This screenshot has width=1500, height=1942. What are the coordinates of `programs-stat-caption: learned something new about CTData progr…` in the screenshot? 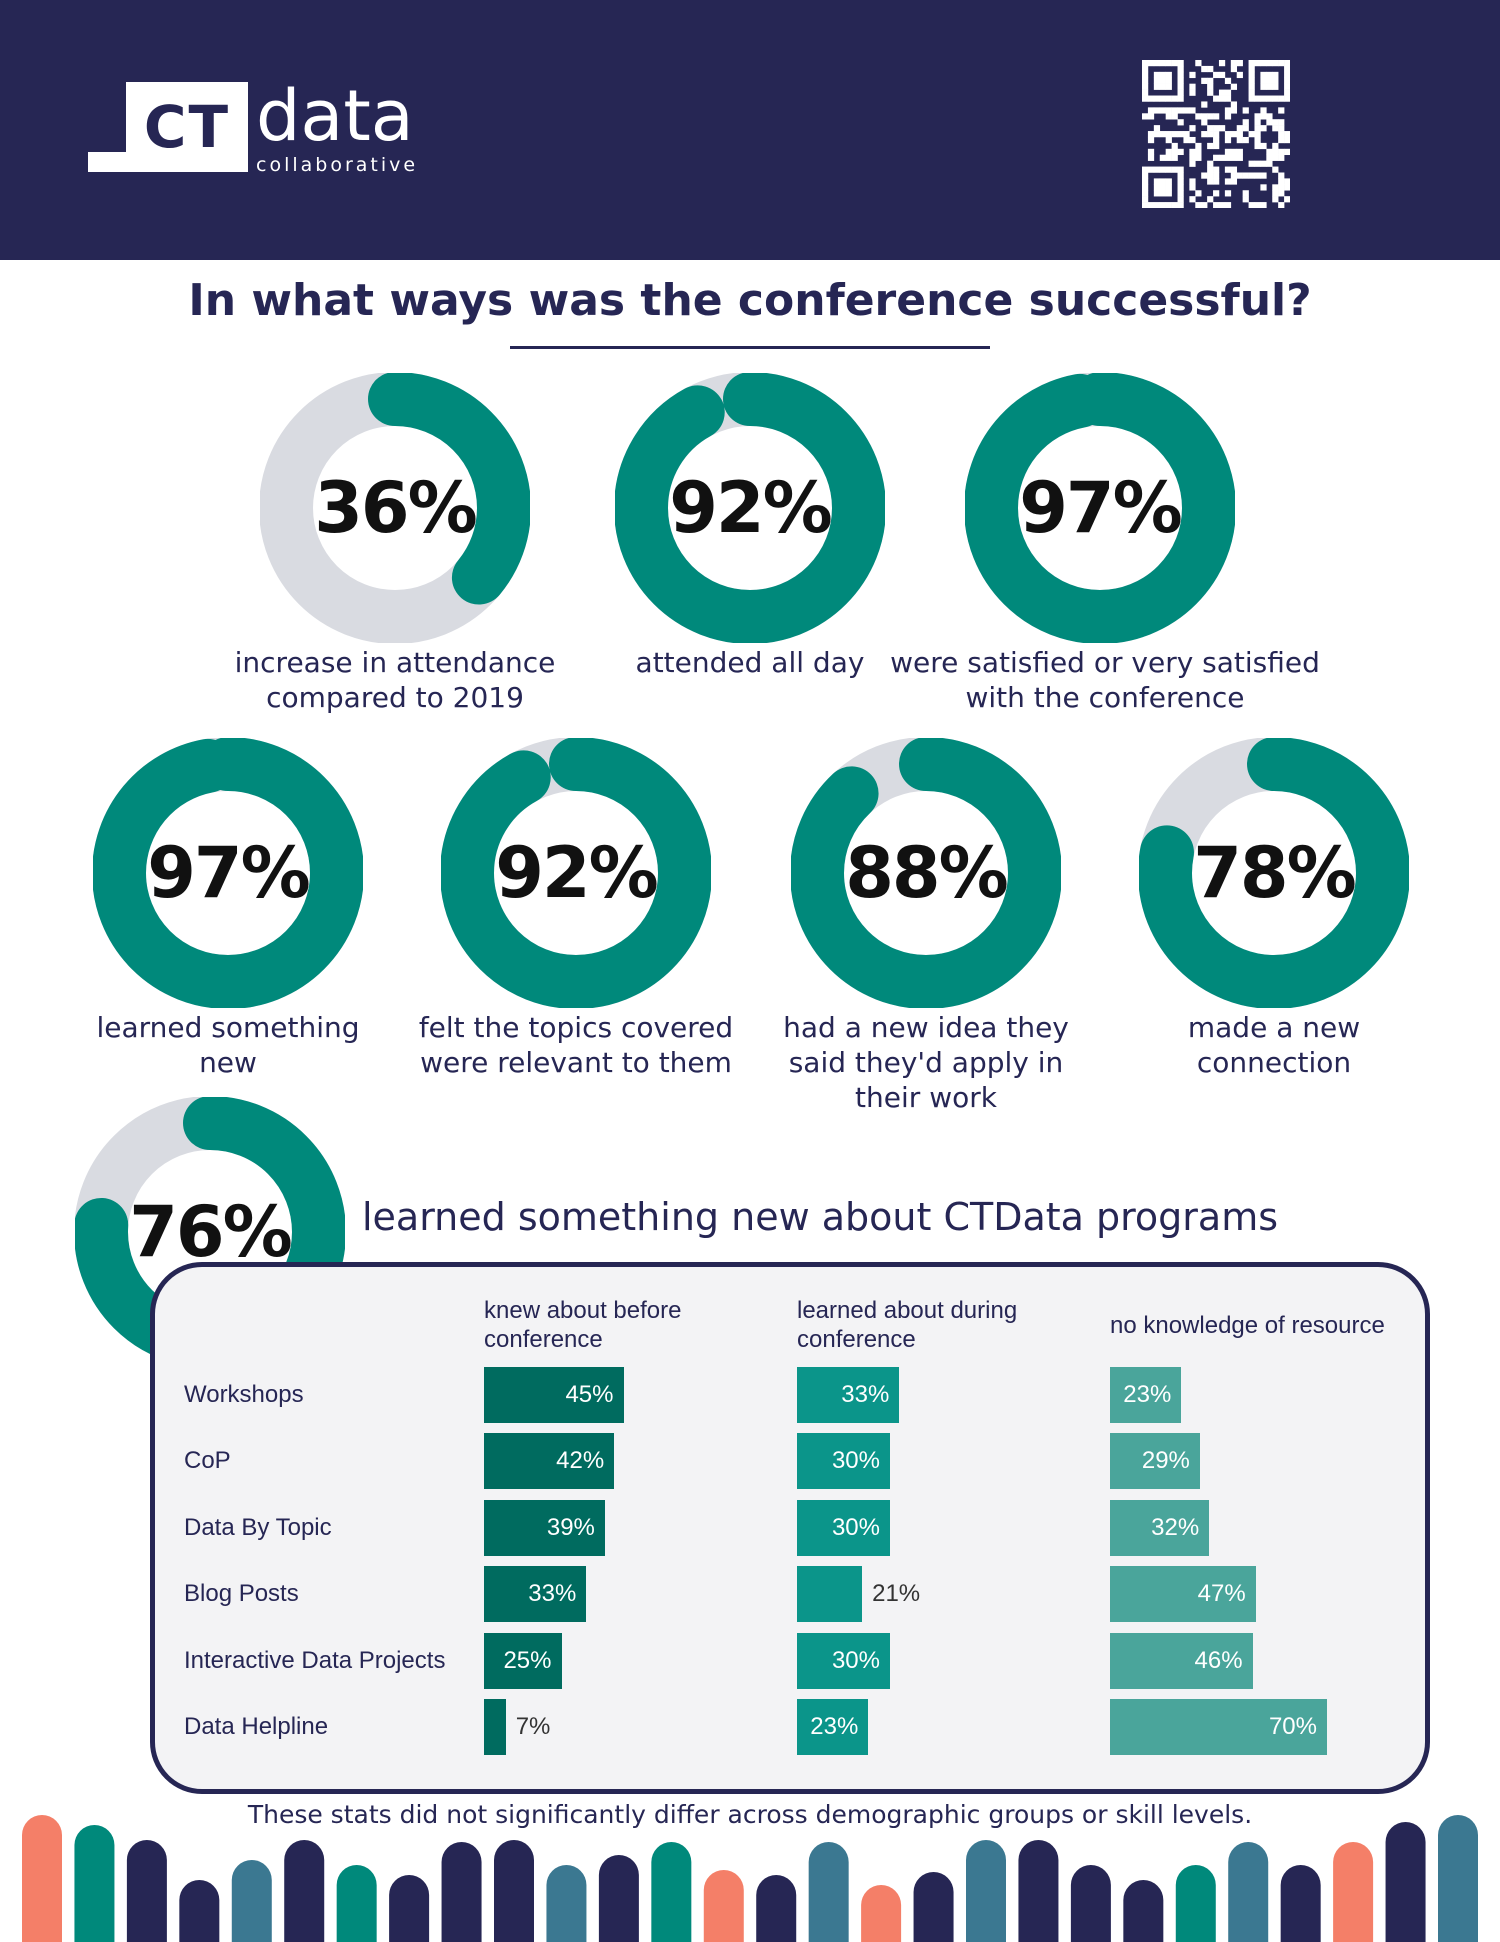 It's located at (820, 1217).